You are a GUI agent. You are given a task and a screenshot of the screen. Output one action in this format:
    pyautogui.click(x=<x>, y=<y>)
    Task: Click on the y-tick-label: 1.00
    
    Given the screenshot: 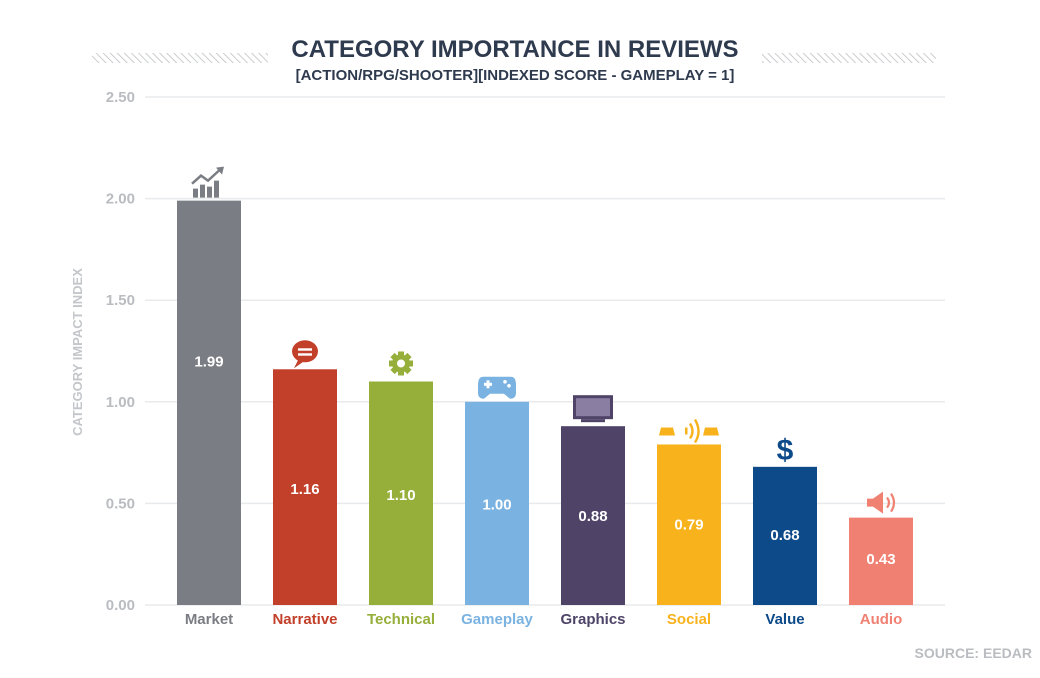 What is the action you would take?
    pyautogui.click(x=120, y=402)
    